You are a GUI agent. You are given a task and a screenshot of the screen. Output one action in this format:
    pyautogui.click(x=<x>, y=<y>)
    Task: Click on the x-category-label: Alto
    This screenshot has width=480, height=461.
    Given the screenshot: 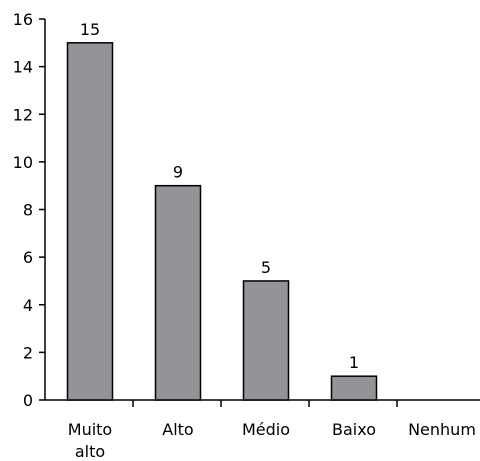 What is the action you would take?
    pyautogui.click(x=177, y=429)
    